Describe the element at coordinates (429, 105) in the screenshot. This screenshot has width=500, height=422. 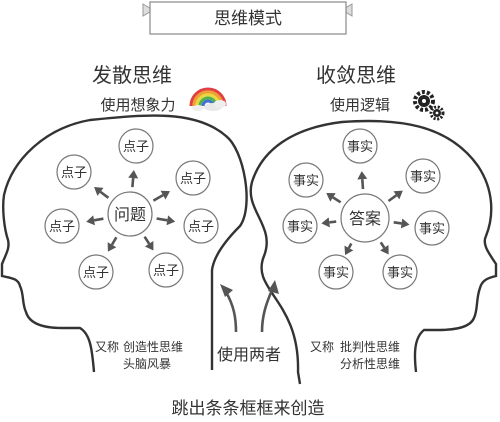
I see `gears-icon` at that location.